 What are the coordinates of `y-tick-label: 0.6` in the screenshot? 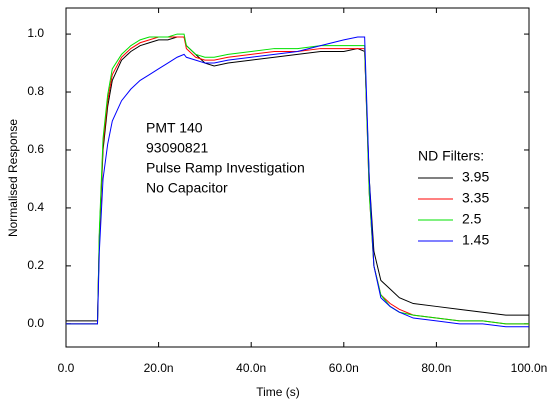 It's located at (35, 149).